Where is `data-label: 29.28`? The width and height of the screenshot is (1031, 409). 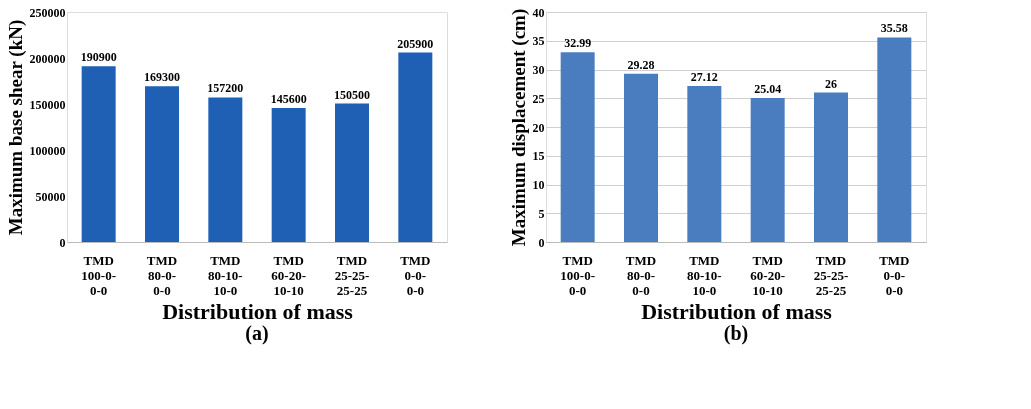
data-label: 29.28 is located at coordinates (641, 64).